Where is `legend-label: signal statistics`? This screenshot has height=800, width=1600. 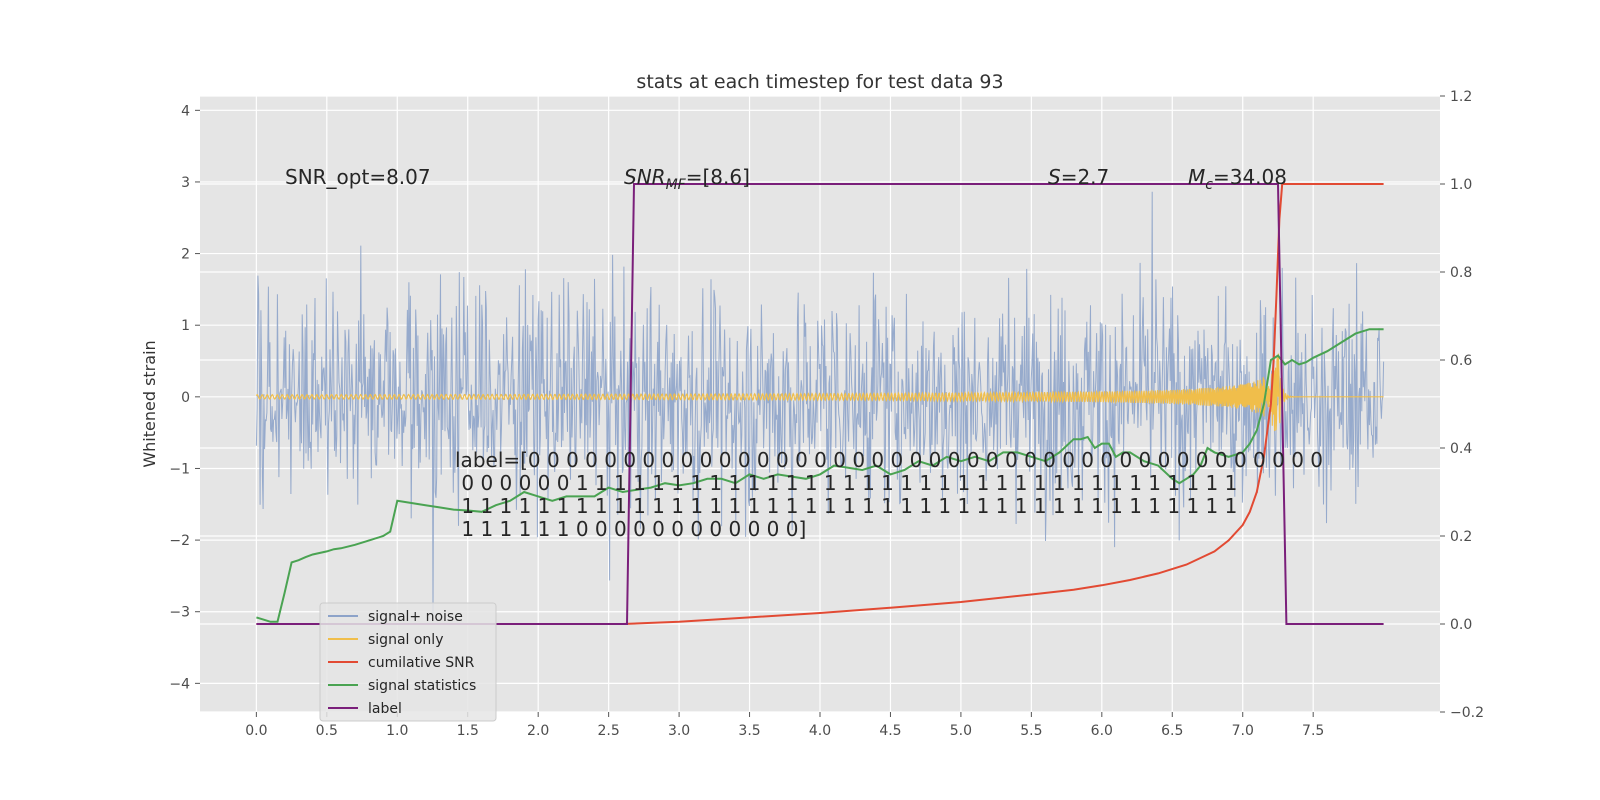 legend-label: signal statistics is located at coordinates (422, 686).